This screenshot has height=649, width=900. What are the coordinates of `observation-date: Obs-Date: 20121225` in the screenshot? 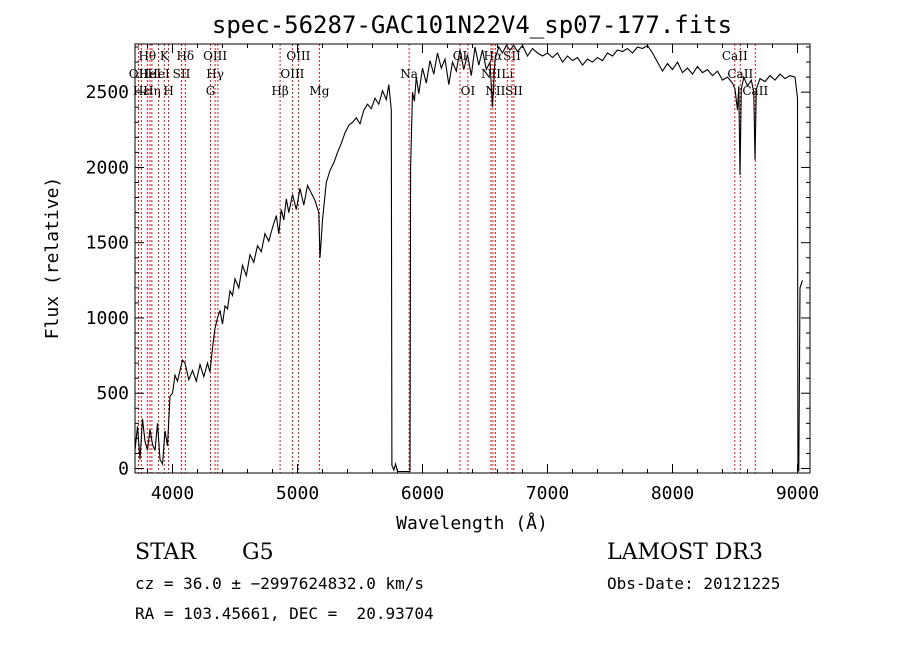 It's located at (694, 583).